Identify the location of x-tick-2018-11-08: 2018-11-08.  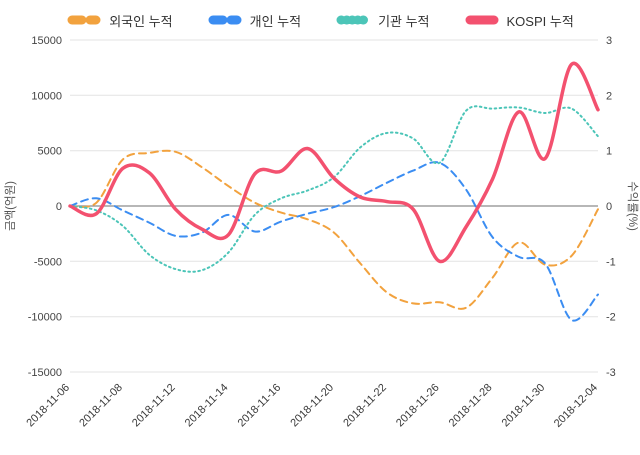
(101, 406).